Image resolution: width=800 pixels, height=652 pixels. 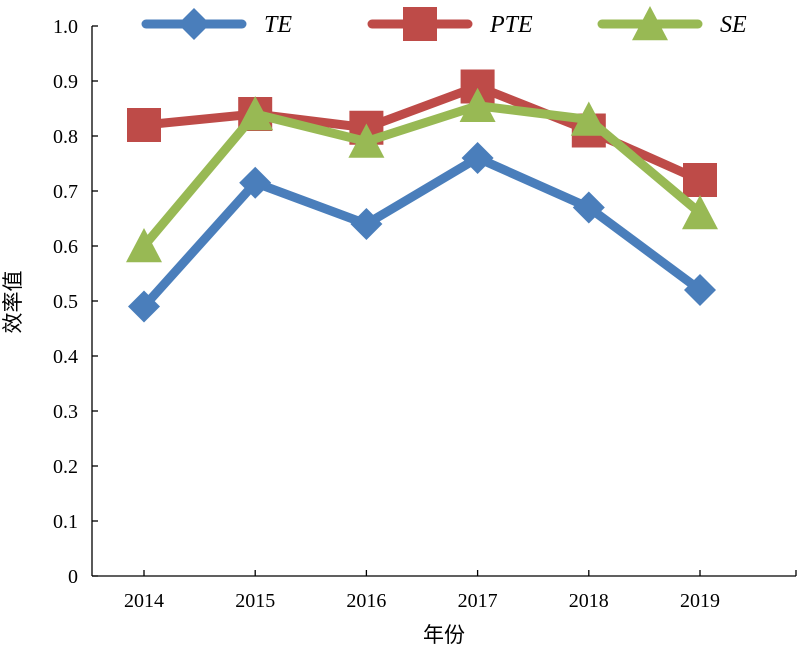 I want to click on series-pte, so click(x=422, y=133).